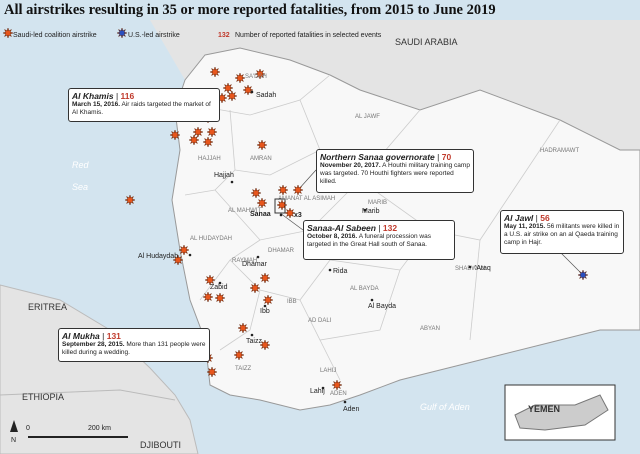 The height and width of the screenshot is (454, 640). Describe the element at coordinates (382, 306) in the screenshot. I see `city-label: Al Bayda` at that location.